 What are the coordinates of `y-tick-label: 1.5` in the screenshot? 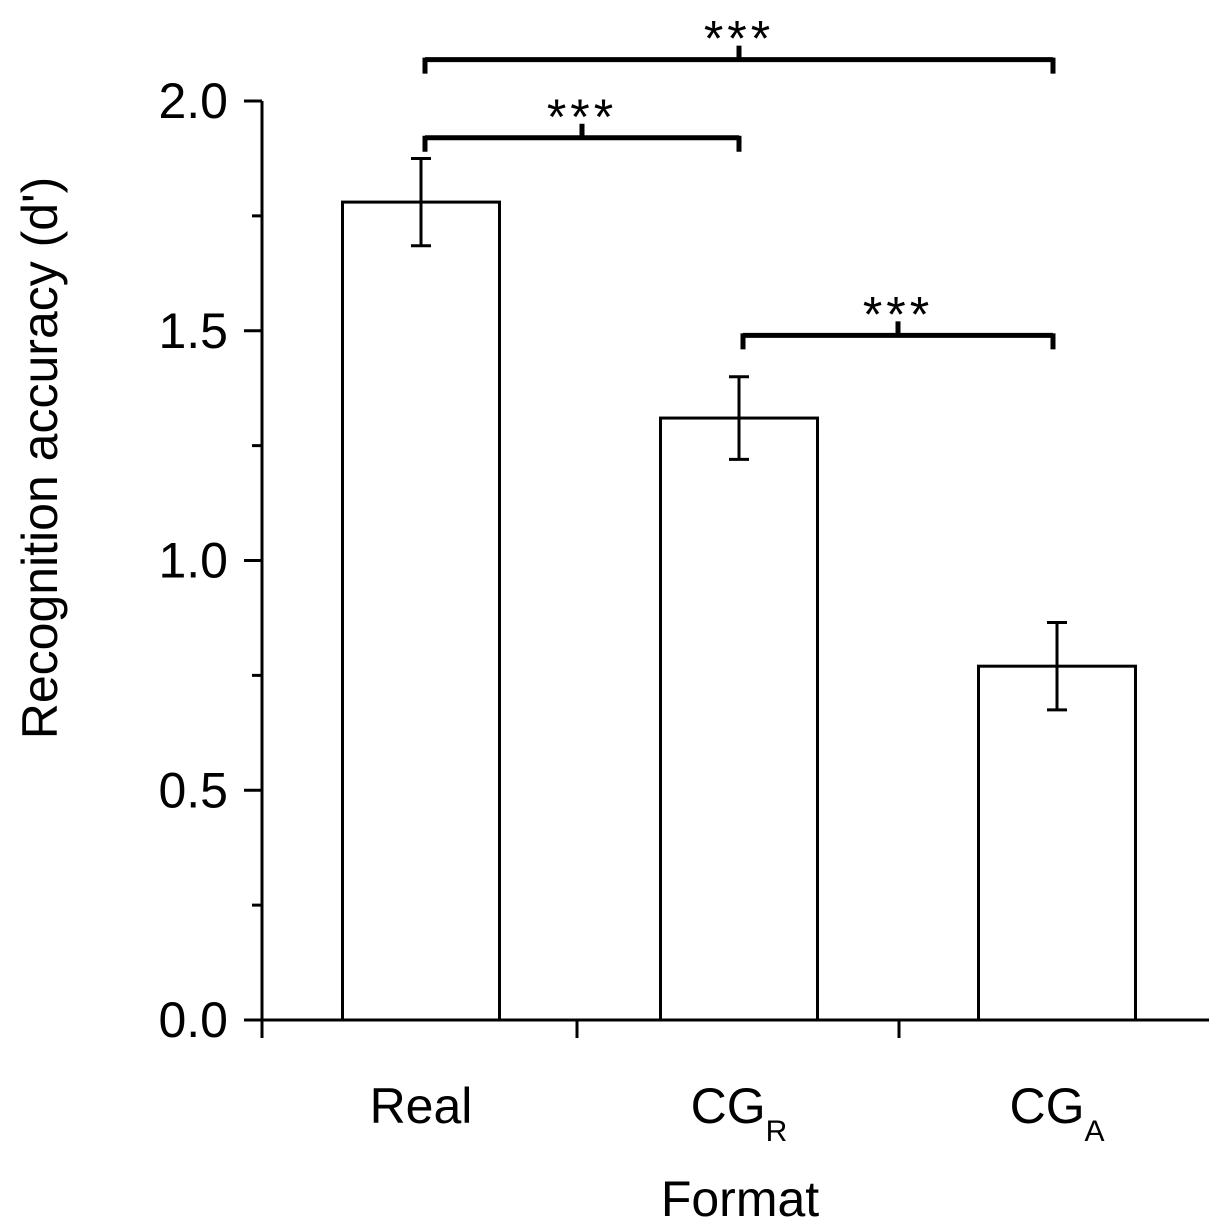 It's located at (193, 331).